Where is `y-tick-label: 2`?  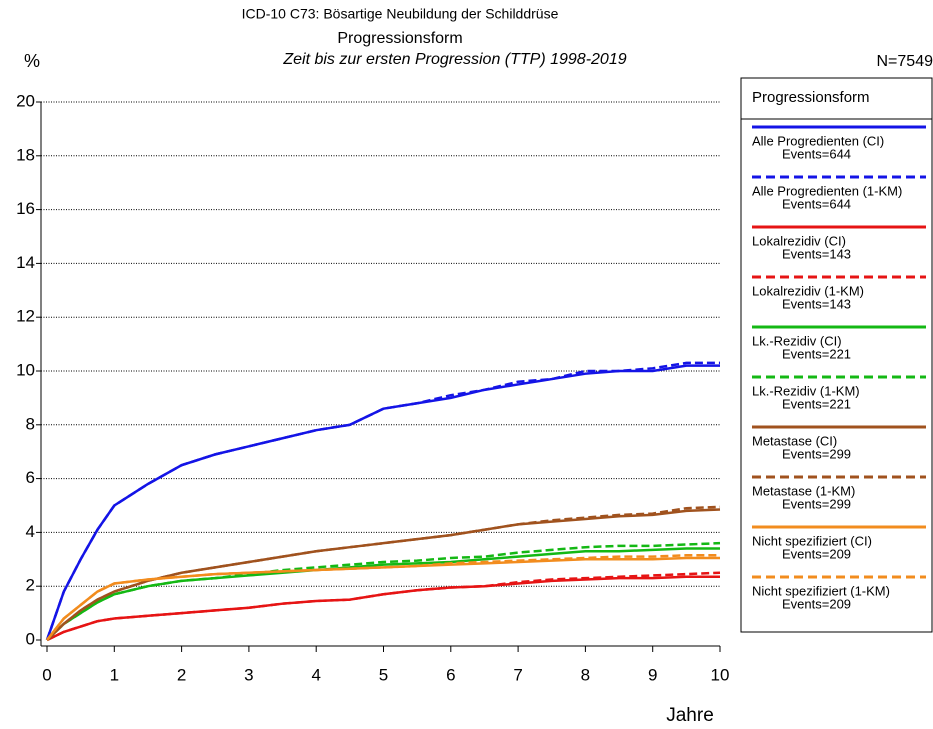 y-tick-label: 2 is located at coordinates (30, 585).